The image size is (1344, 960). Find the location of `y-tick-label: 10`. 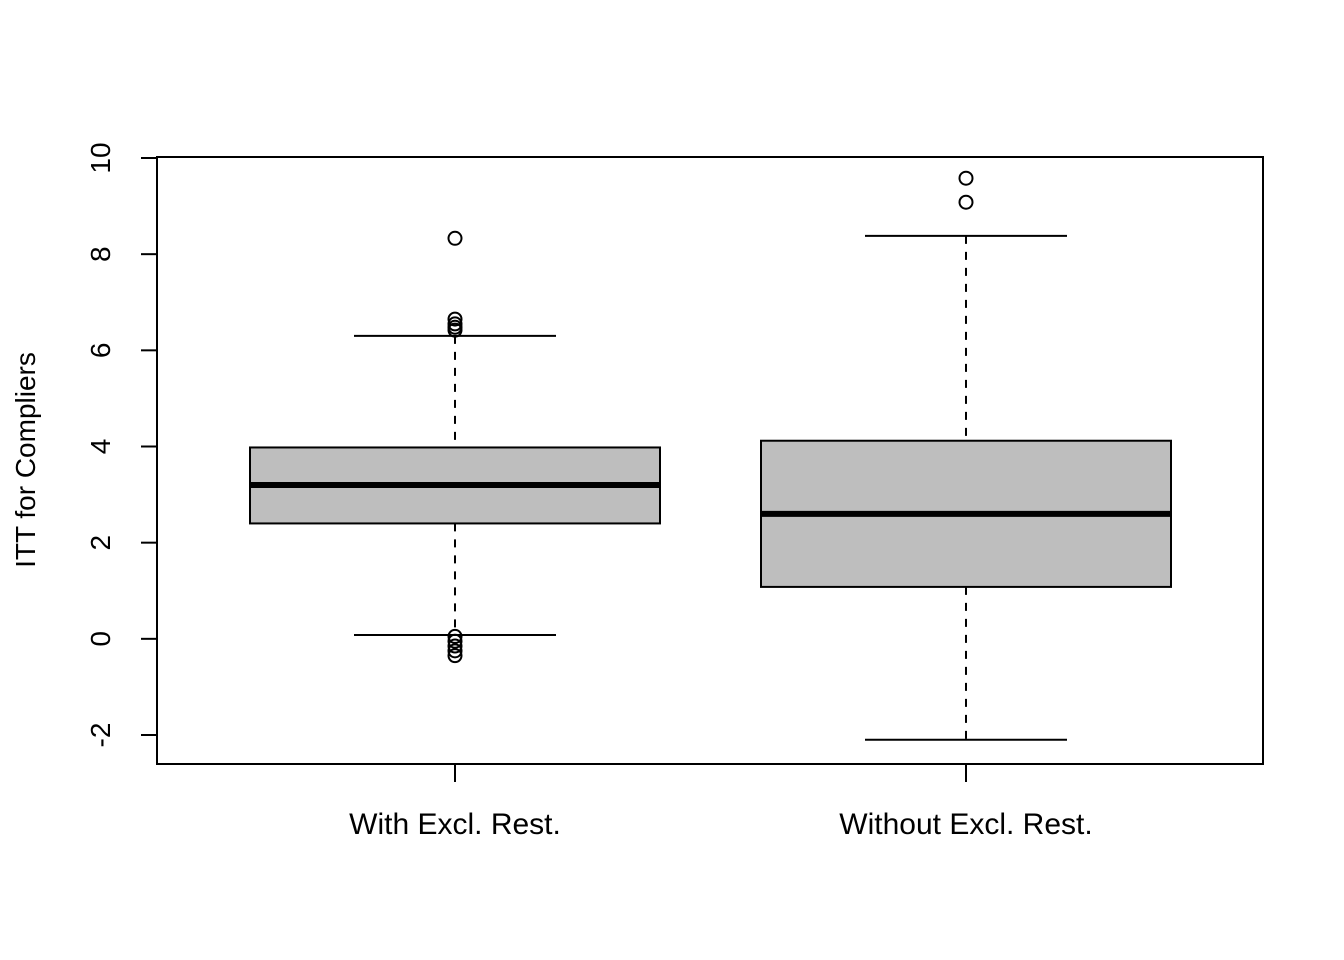

y-tick-label: 10 is located at coordinates (100, 157).